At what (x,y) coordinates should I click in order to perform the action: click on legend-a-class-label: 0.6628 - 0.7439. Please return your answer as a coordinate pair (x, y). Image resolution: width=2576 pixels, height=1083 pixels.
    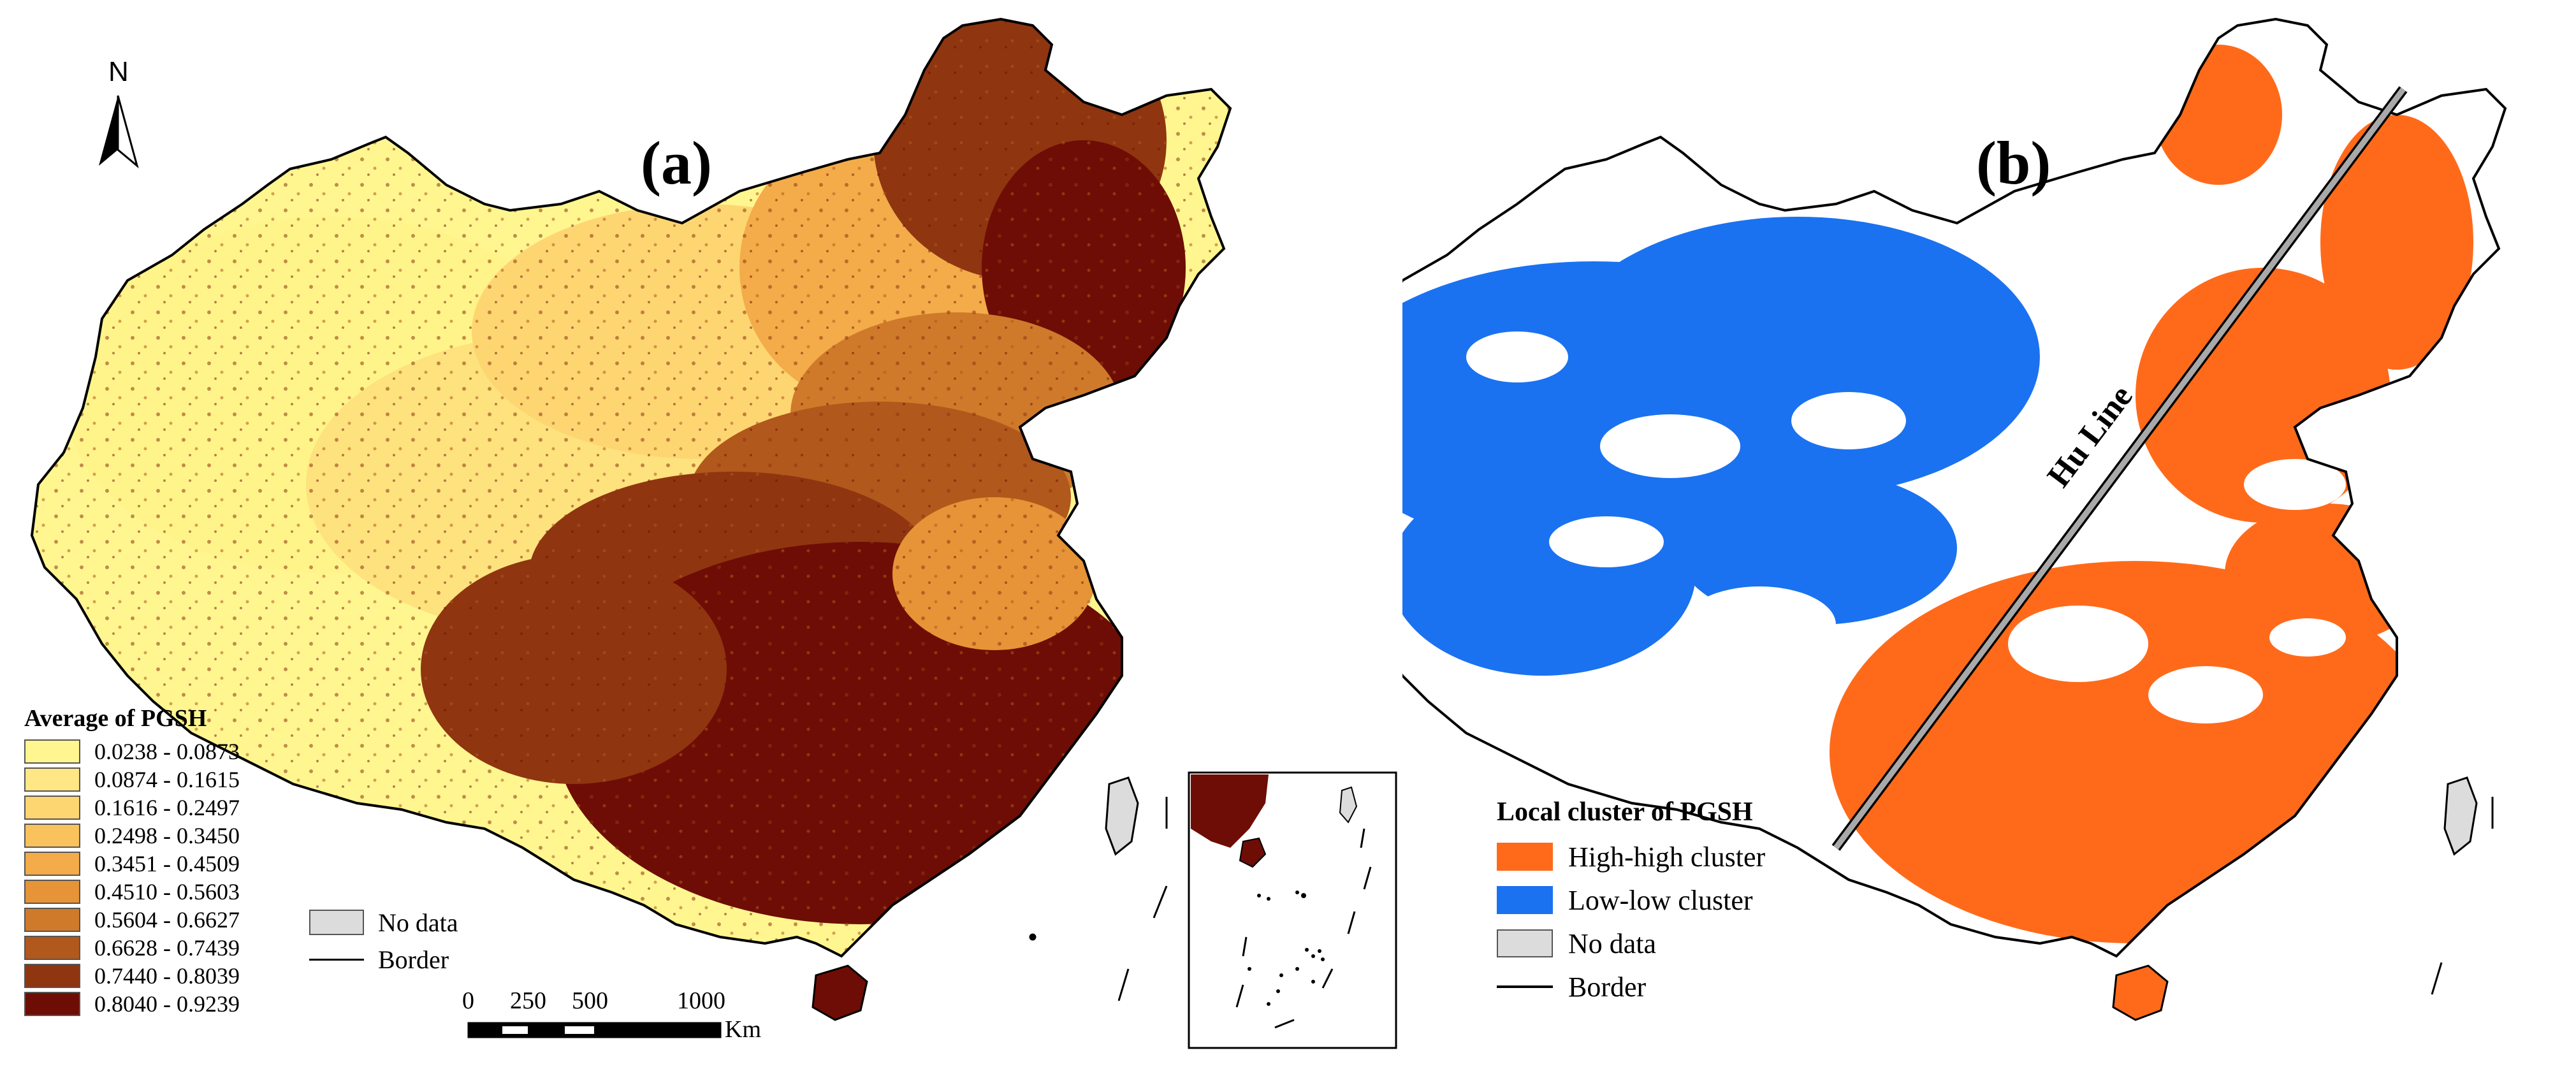
    Looking at the image, I should click on (167, 948).